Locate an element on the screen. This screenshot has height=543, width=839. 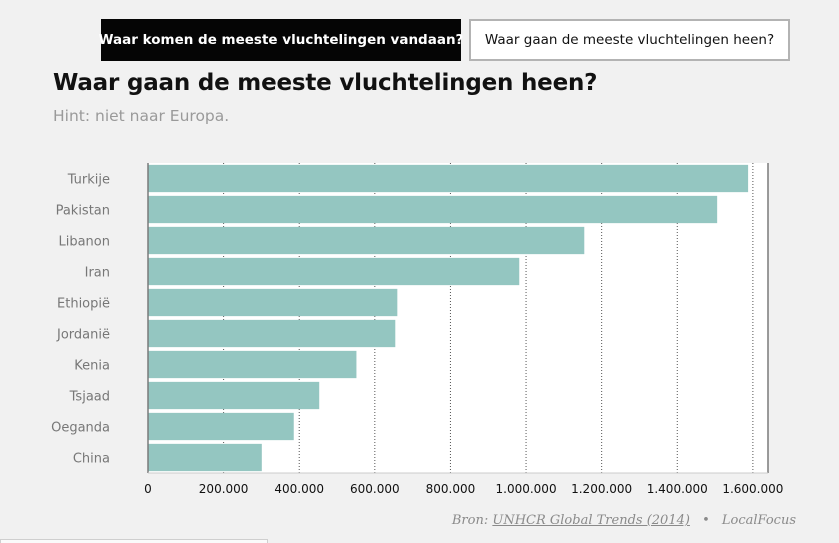
category-label-0: Turkije is located at coordinates (88, 180).